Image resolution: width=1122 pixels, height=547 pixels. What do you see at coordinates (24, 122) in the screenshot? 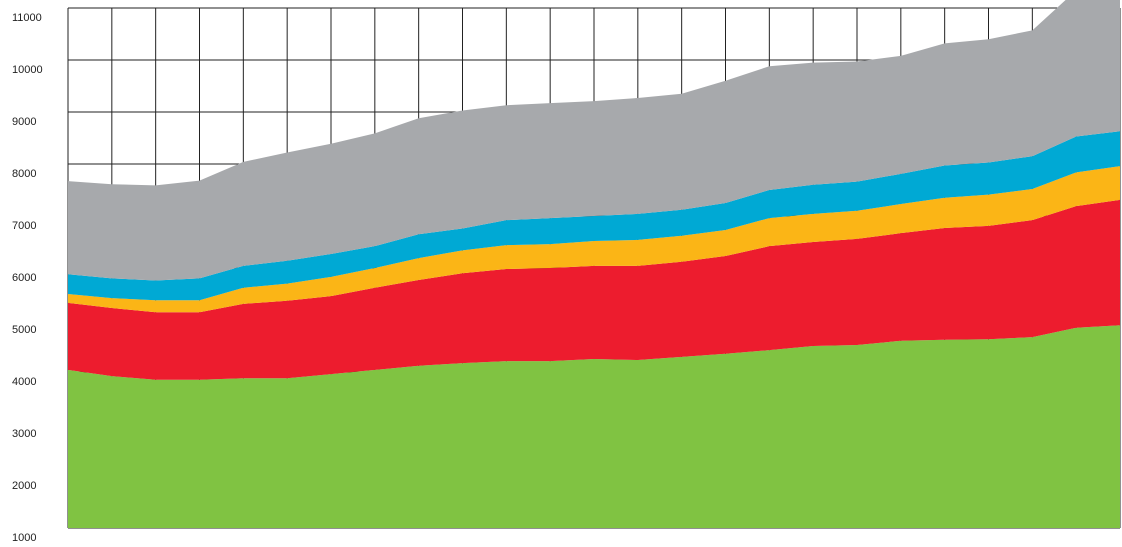
I see `y-tick-label: 9000` at bounding box center [24, 122].